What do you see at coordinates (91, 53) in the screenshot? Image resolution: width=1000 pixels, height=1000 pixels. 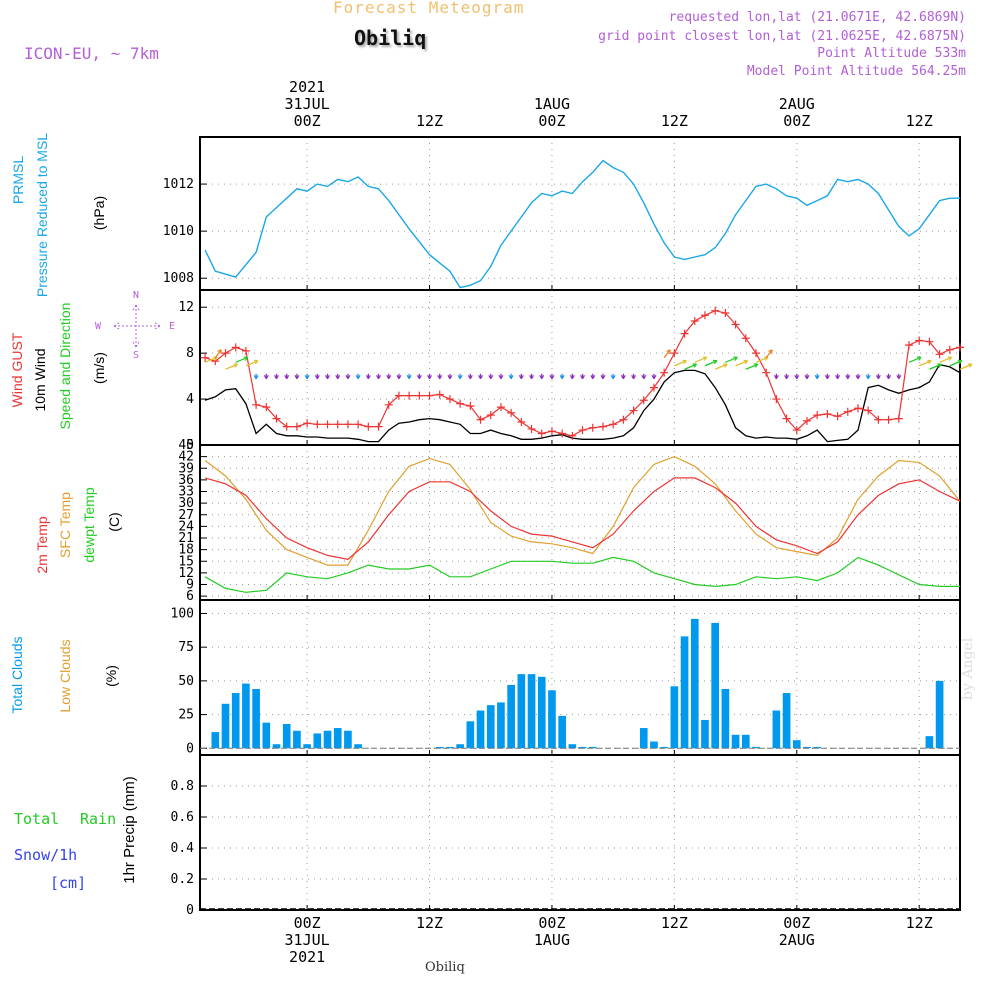 I see `model-label: ICON-EU, ~ 7km` at bounding box center [91, 53].